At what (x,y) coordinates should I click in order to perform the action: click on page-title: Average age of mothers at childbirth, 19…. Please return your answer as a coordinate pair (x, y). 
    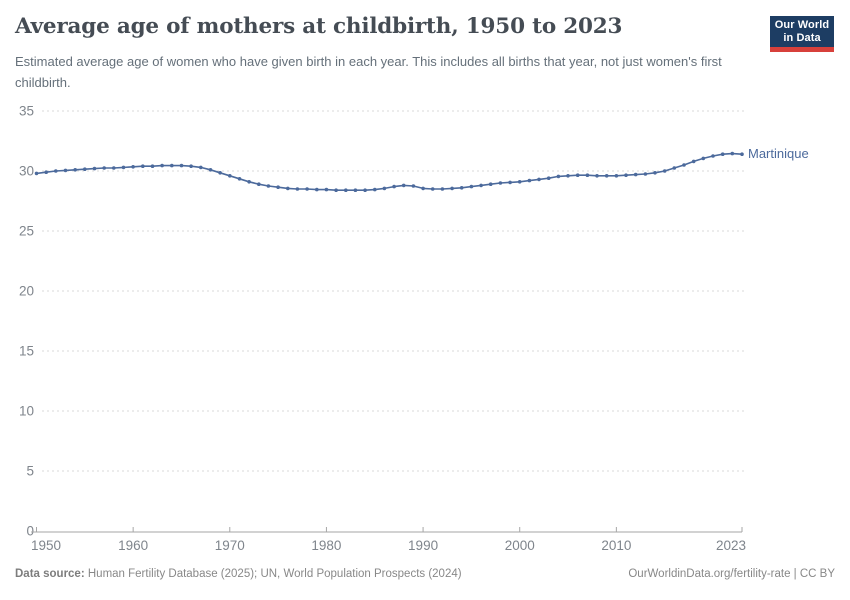
    Looking at the image, I should click on (319, 26).